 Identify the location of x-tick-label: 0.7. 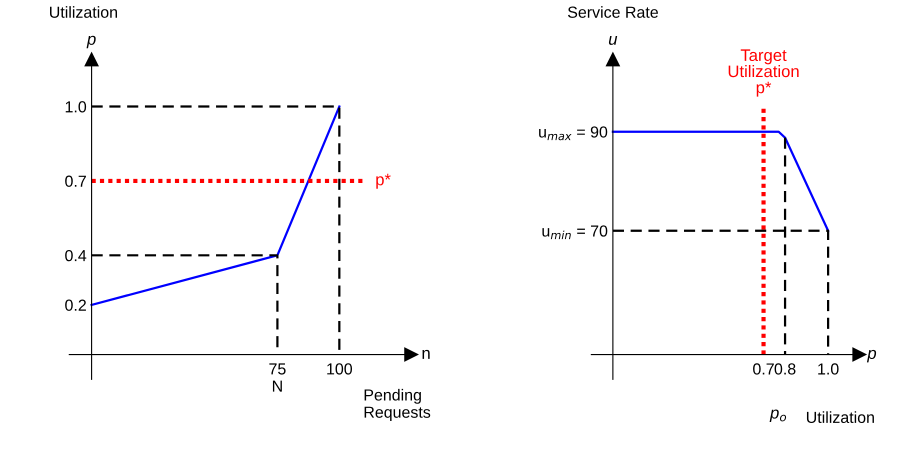
(763, 369).